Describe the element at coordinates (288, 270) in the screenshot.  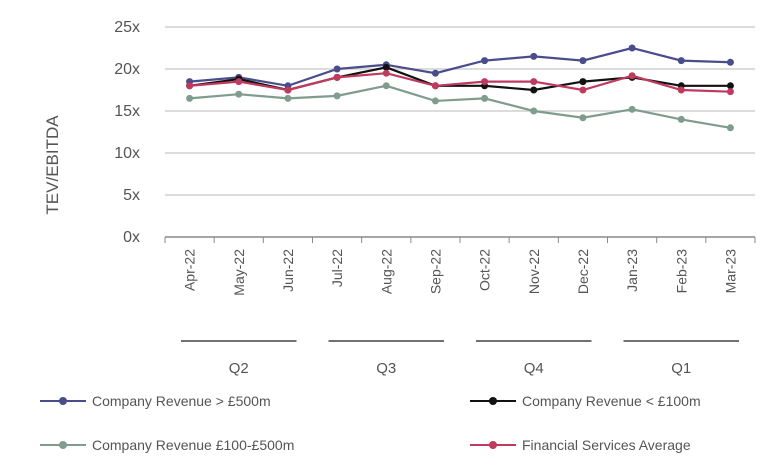
I see `x-tick-label: Jun-22` at that location.